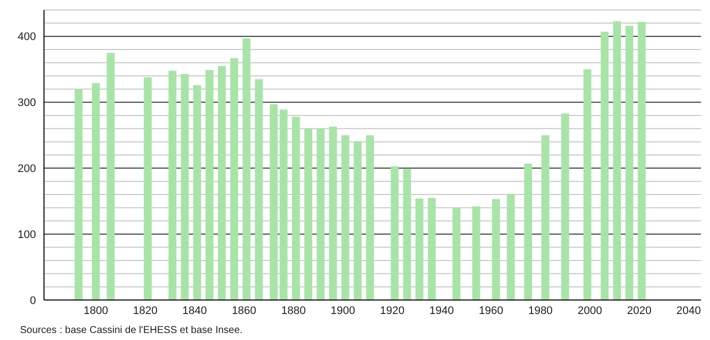 This screenshot has height=340, width=710. I want to click on y-tick-label: 300, so click(27, 103).